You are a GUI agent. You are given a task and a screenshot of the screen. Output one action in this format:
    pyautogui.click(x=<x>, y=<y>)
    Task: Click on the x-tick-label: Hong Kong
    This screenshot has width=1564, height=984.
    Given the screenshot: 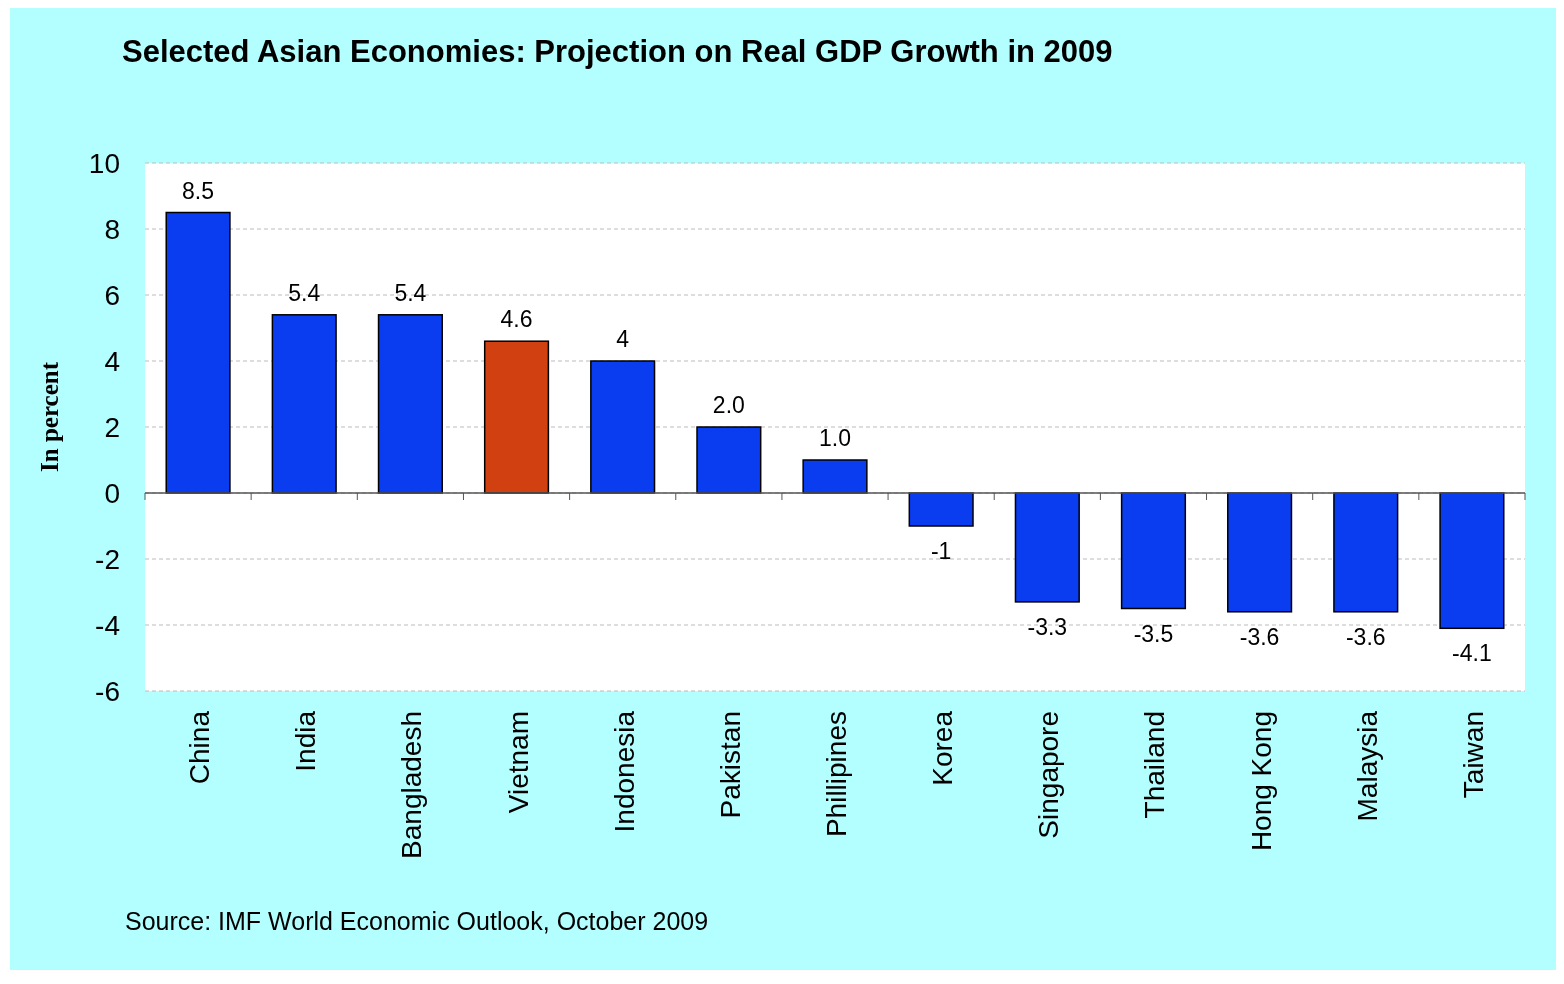 What is the action you would take?
    pyautogui.click(x=1261, y=781)
    